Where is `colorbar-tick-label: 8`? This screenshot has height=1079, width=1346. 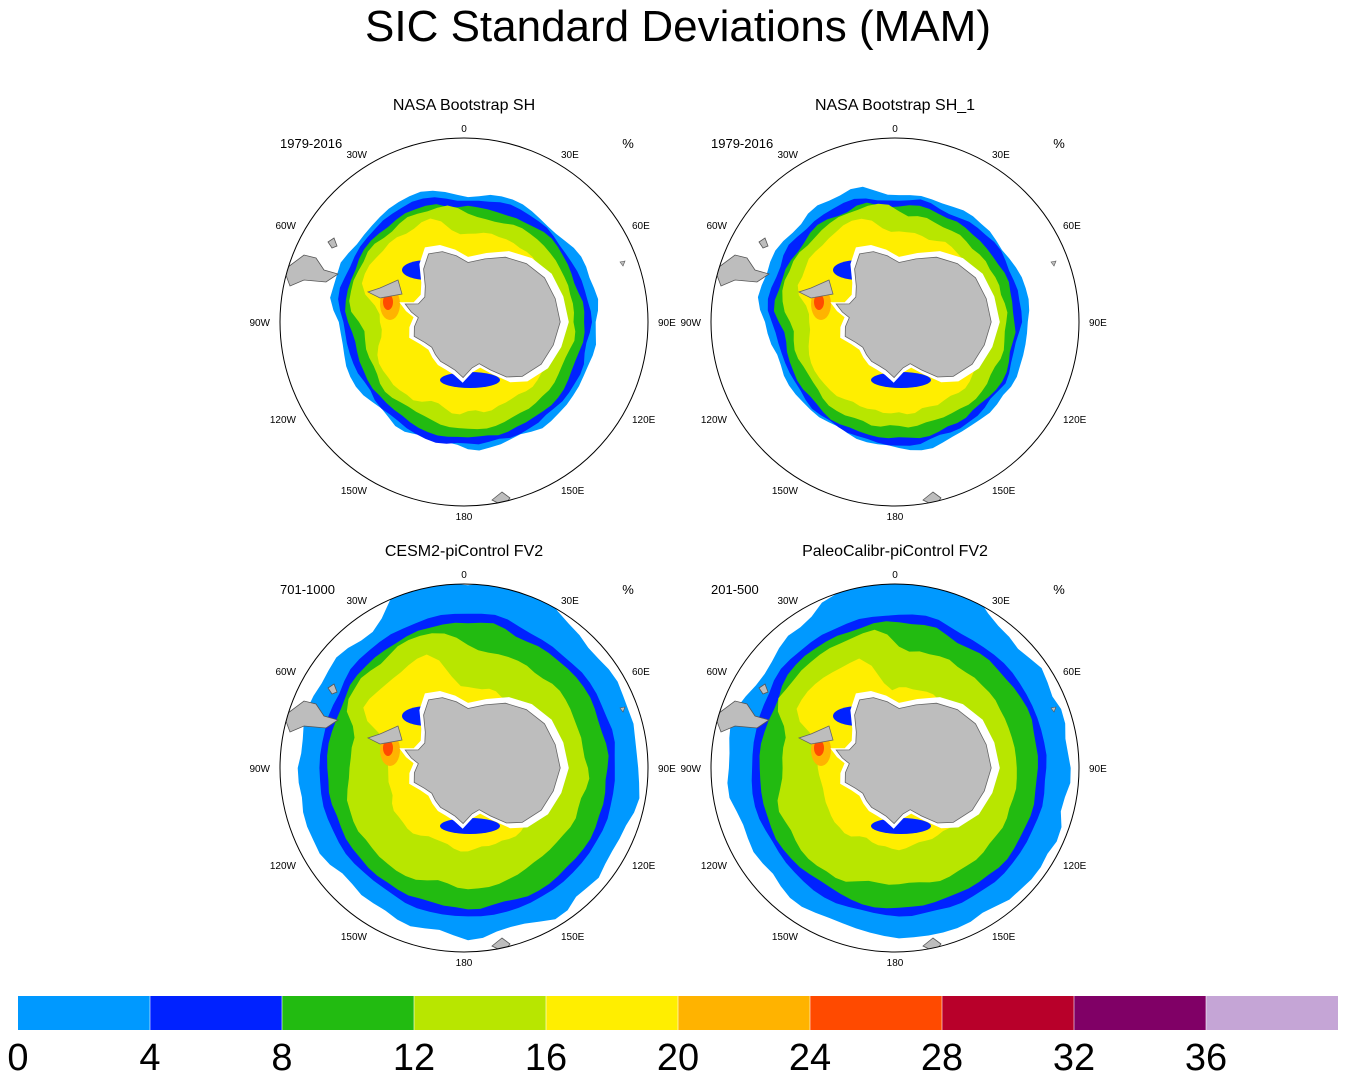
colorbar-tick-label: 8 is located at coordinates (281, 1058).